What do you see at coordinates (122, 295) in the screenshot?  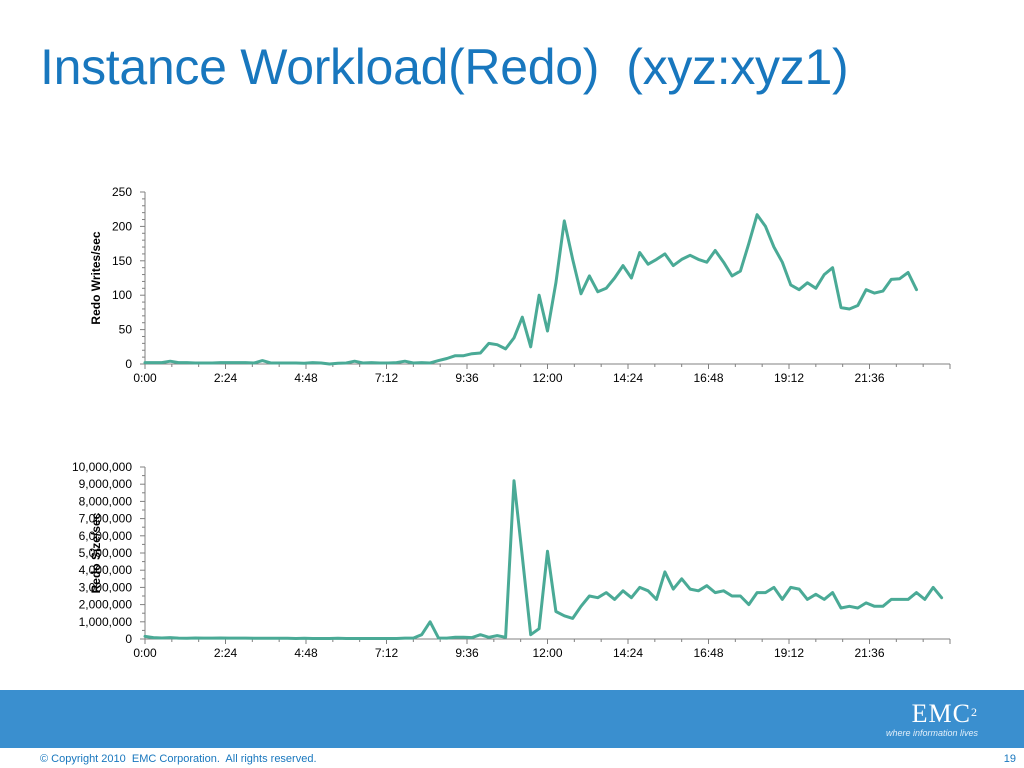 I see `y-tick-label: 100` at bounding box center [122, 295].